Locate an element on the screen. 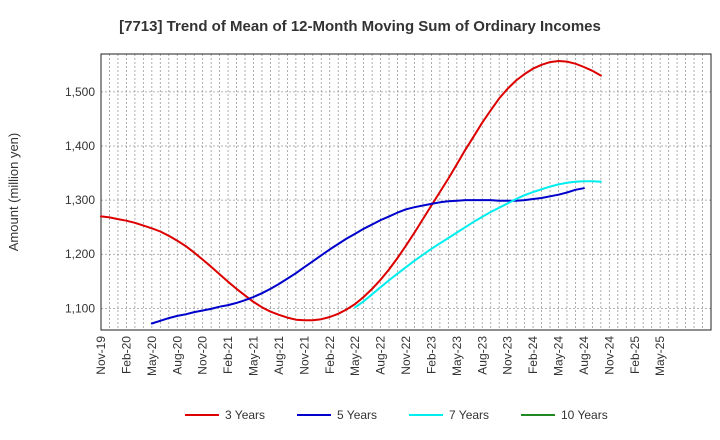  y-axis-label: Amount (million yen) is located at coordinates (13, 192).